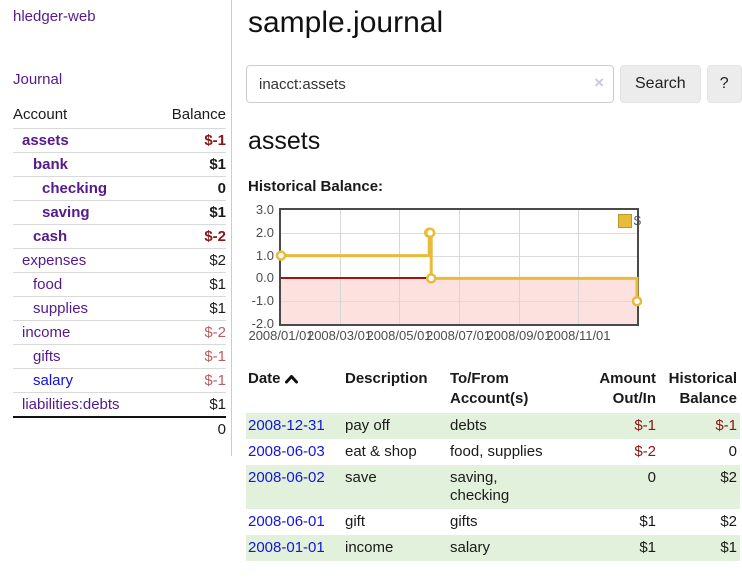 The image size is (742, 582). Describe the element at coordinates (645, 425) in the screenshot. I see `transaction-amount: $-1` at that location.